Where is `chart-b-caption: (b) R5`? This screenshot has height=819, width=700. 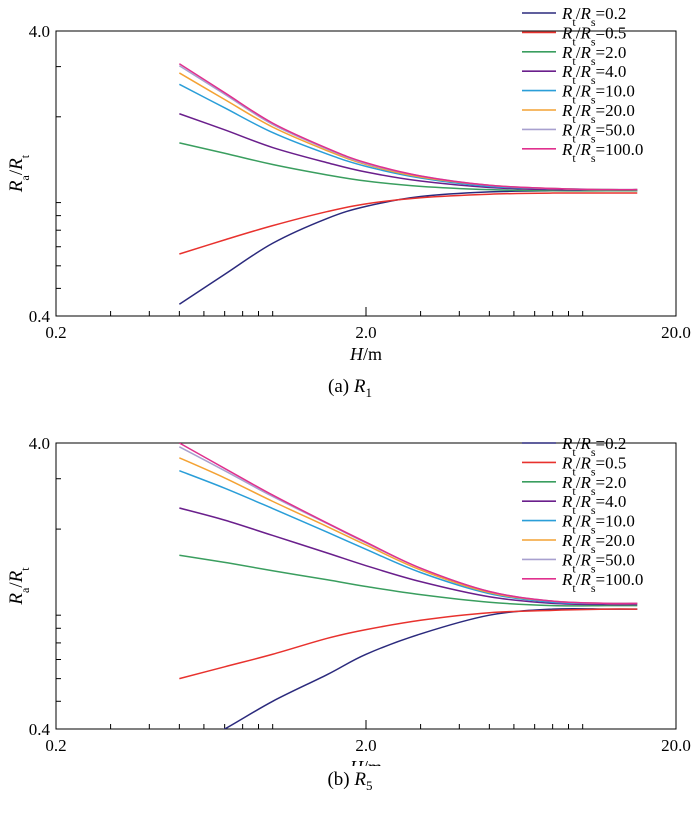 chart-b-caption: (b) R5 is located at coordinates (350, 781).